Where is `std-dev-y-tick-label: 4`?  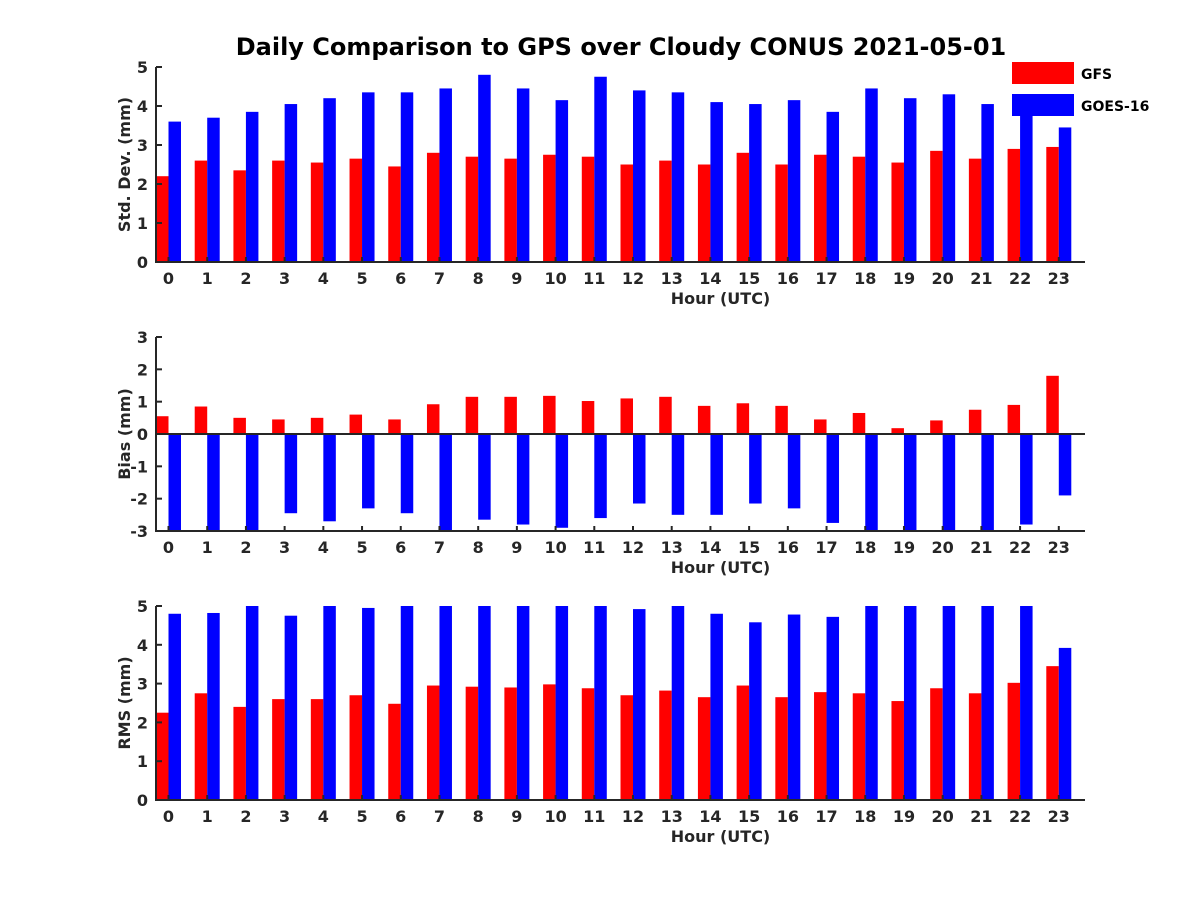
std-dev-y-tick-label: 4 is located at coordinates (142, 106).